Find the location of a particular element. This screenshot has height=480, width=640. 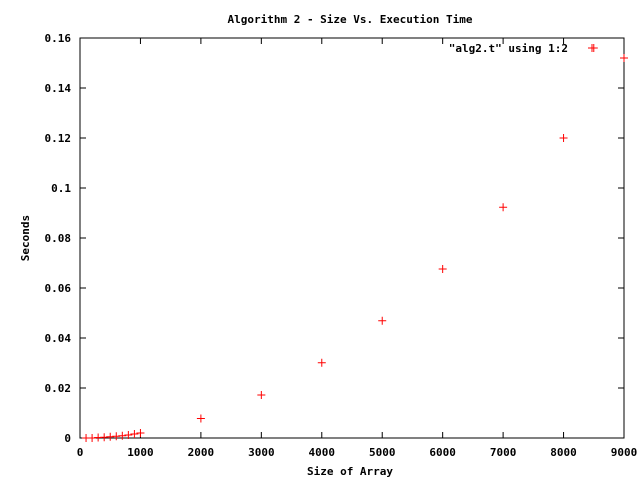

legend: "alg2.t" using 1:2 is located at coordinates (522, 48).